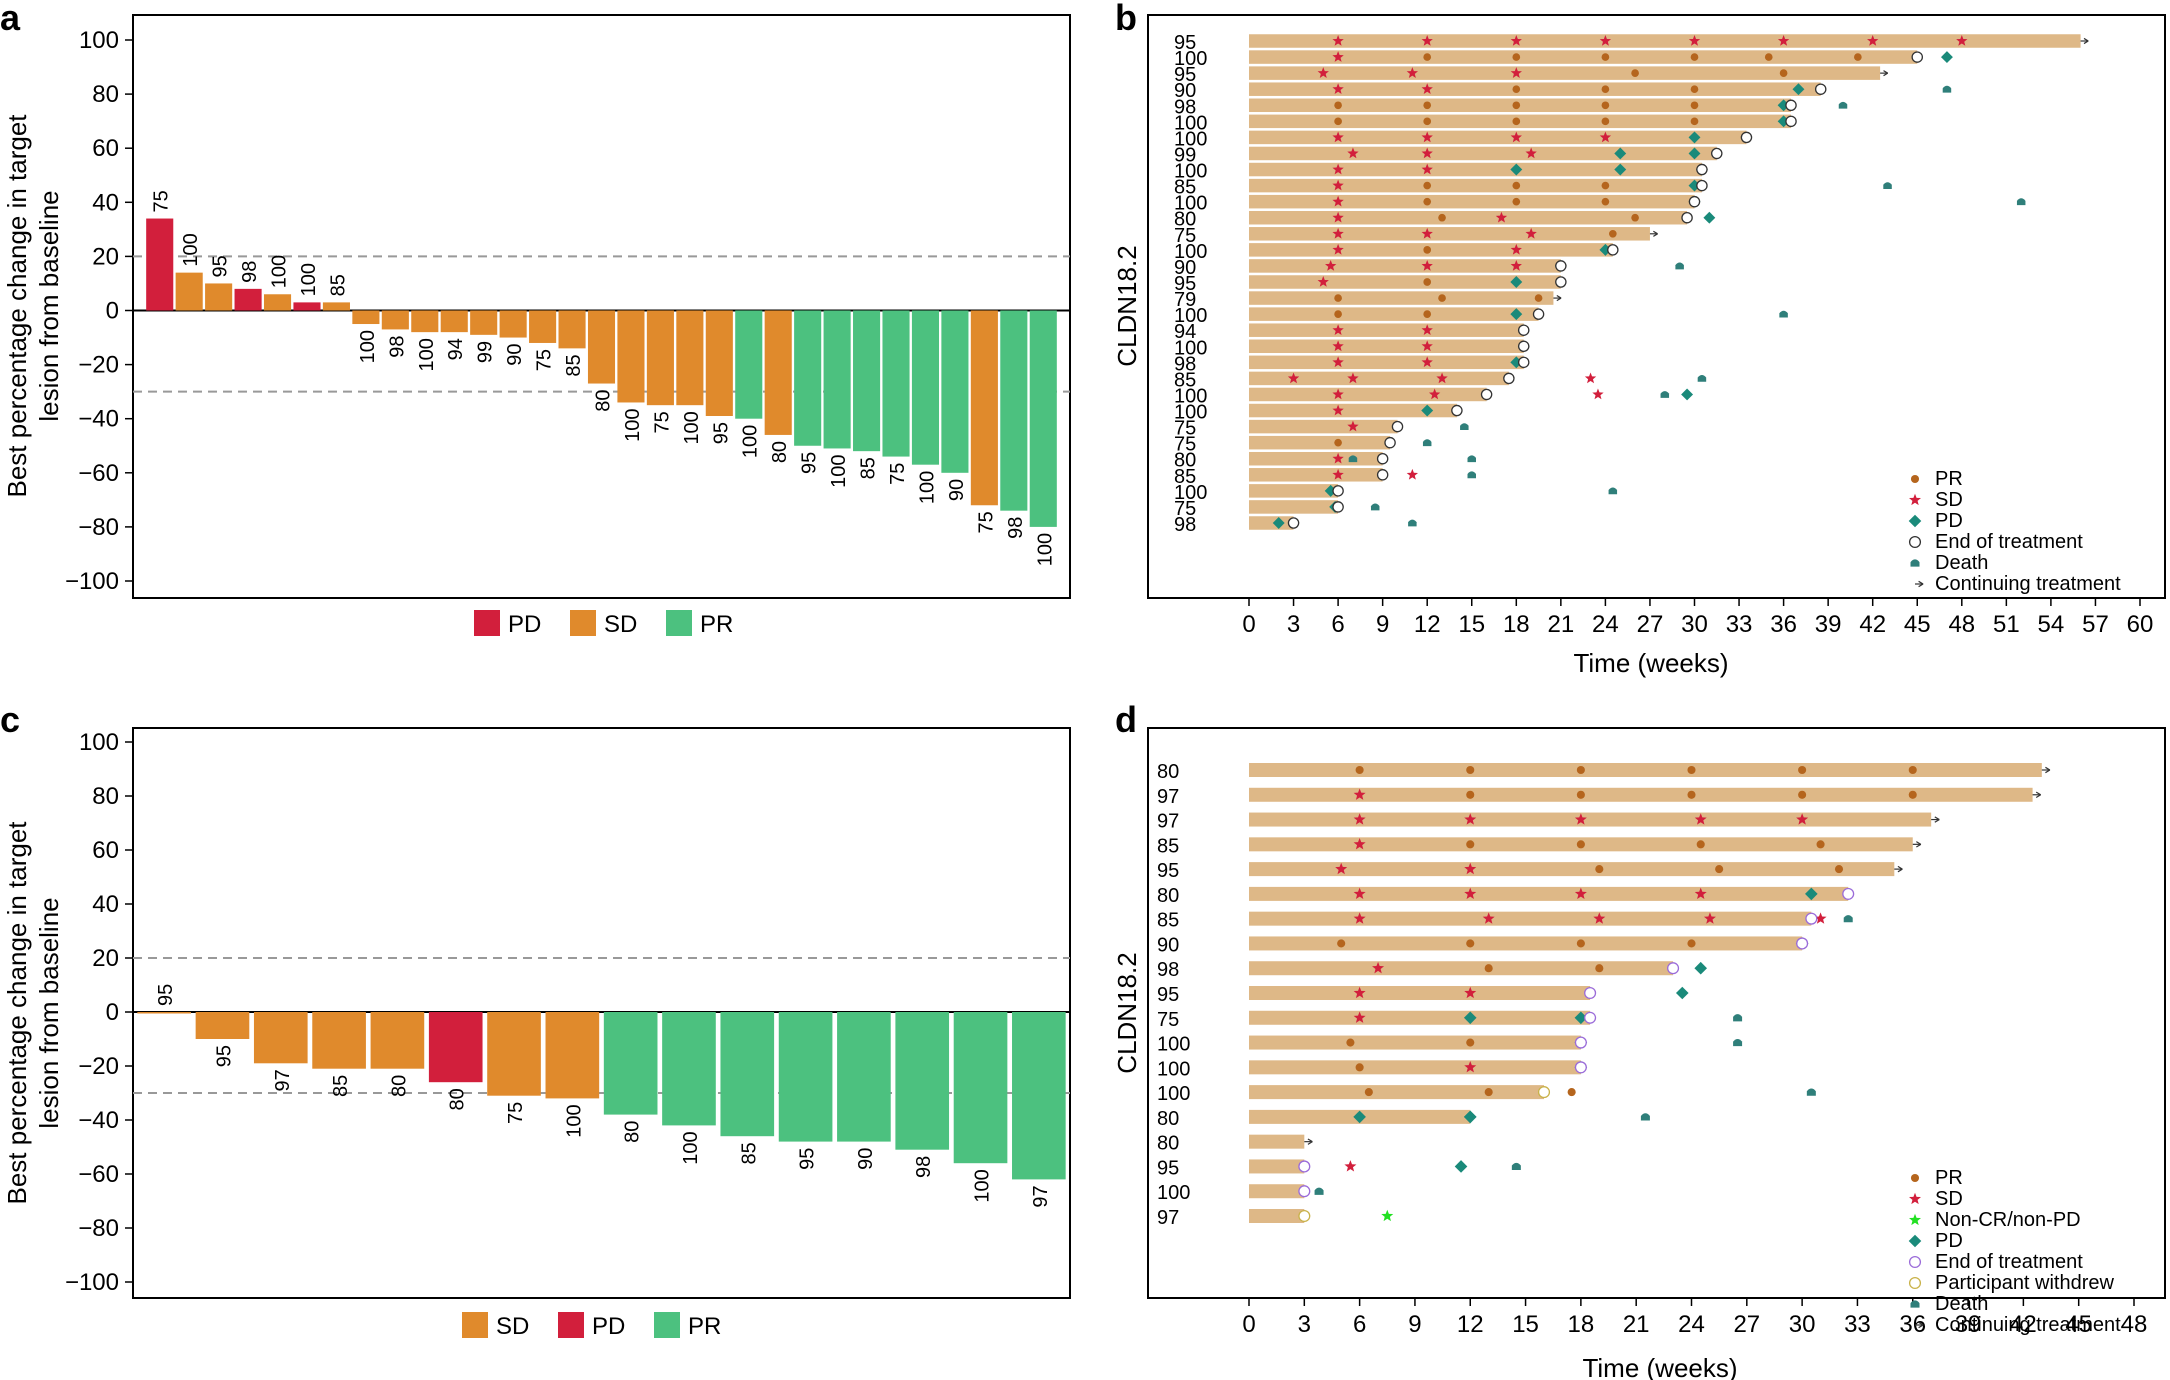  I want to click on y-axis-label-line1: Best percentage change in target, so click(17, 1013).